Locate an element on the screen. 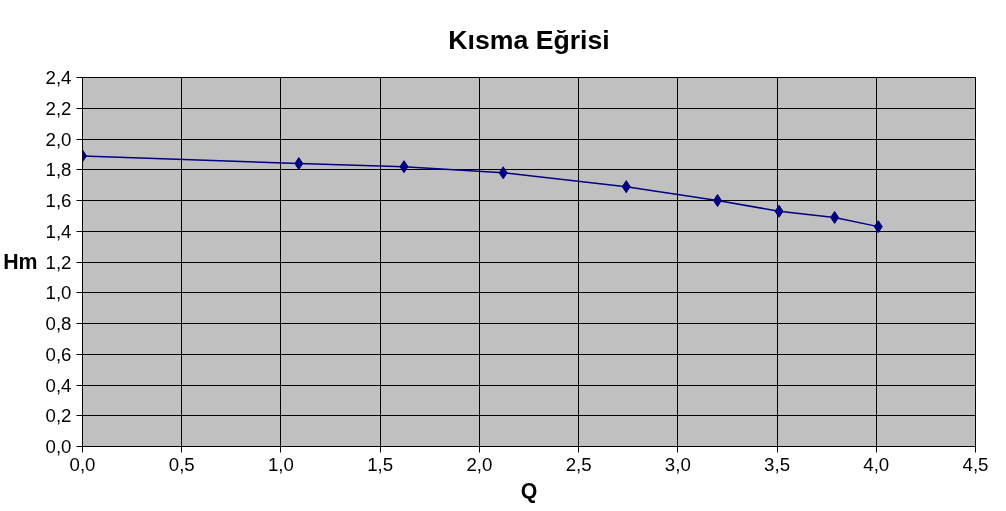 This screenshot has width=1006, height=511. y-tick-label: 2,2 is located at coordinates (58, 108).